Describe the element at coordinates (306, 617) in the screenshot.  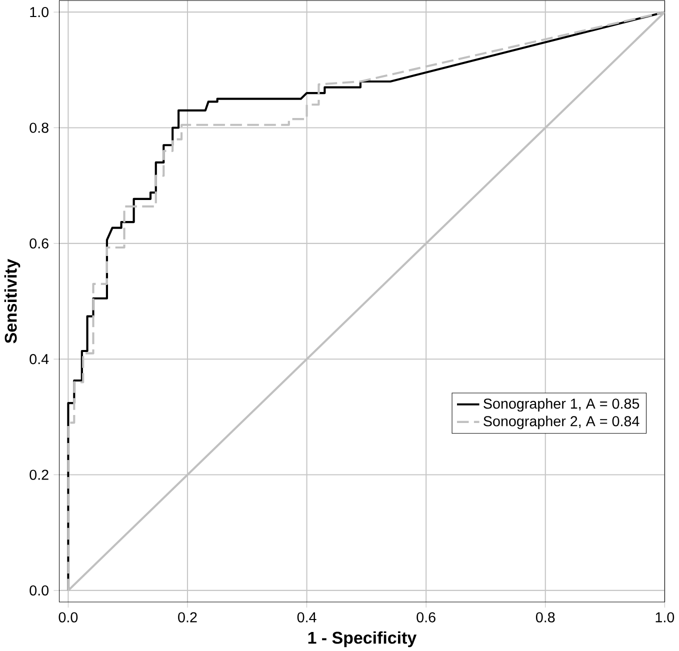
I see `x-tick-label: 0.4` at that location.